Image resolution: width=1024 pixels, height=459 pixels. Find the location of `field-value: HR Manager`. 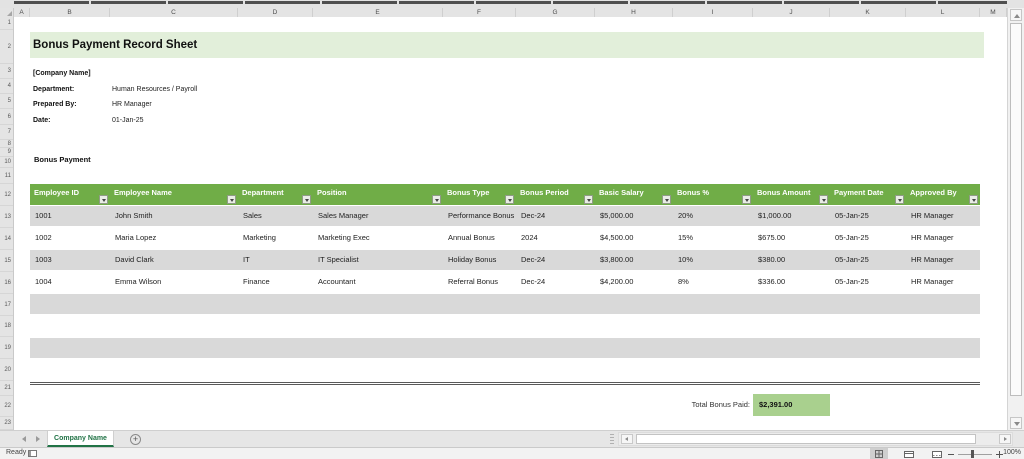

field-value: HR Manager is located at coordinates (132, 104).